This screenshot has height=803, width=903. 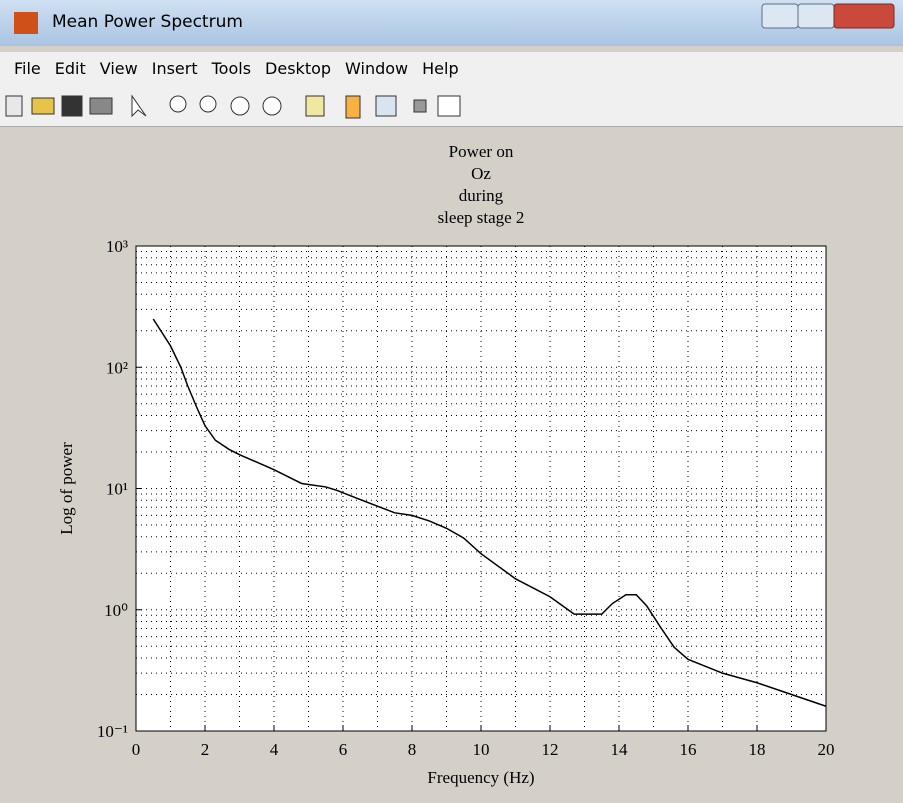 I want to click on menu-bar: File Edit View Insert Tools Desktop Window Help, so click(x=451, y=69).